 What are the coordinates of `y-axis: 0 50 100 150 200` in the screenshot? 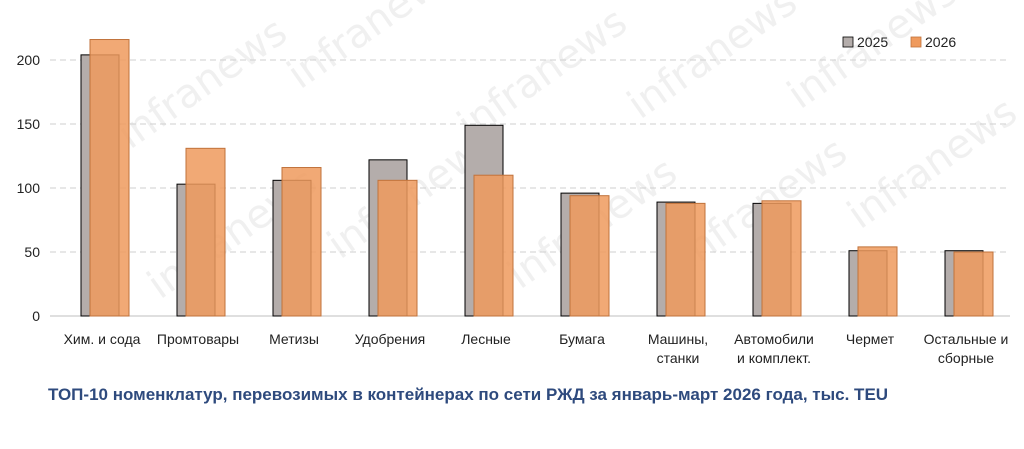 It's located at (29, 188).